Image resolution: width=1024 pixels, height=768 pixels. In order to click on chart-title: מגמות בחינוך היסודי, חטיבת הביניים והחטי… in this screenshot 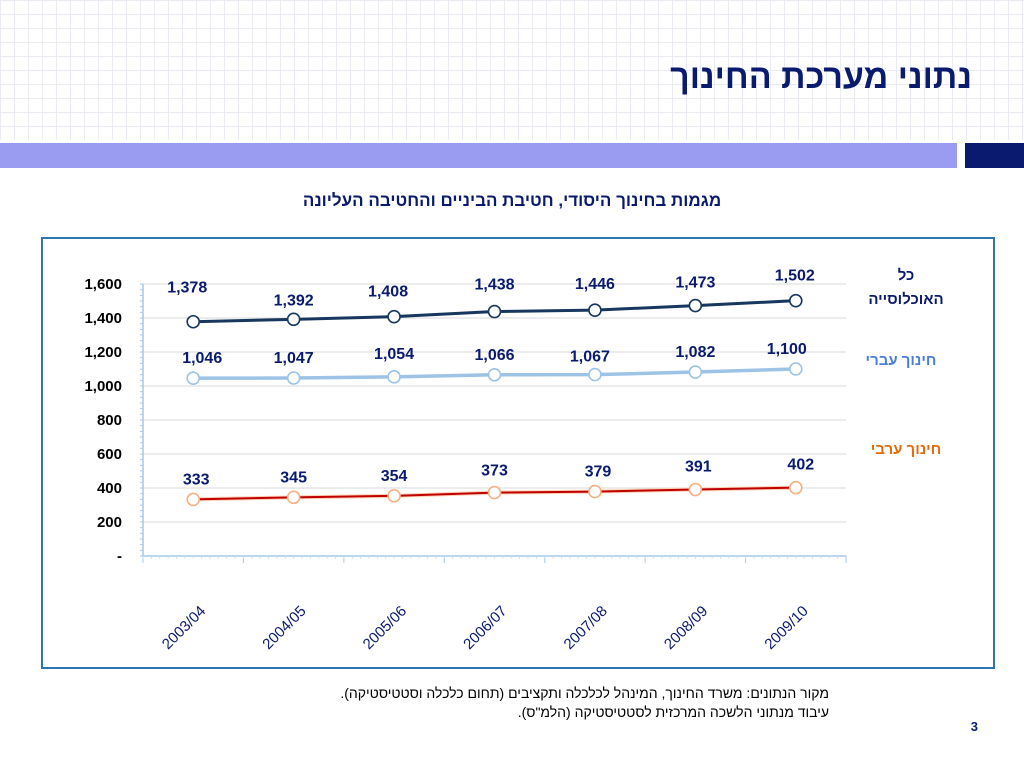, I will do `click(512, 200)`.